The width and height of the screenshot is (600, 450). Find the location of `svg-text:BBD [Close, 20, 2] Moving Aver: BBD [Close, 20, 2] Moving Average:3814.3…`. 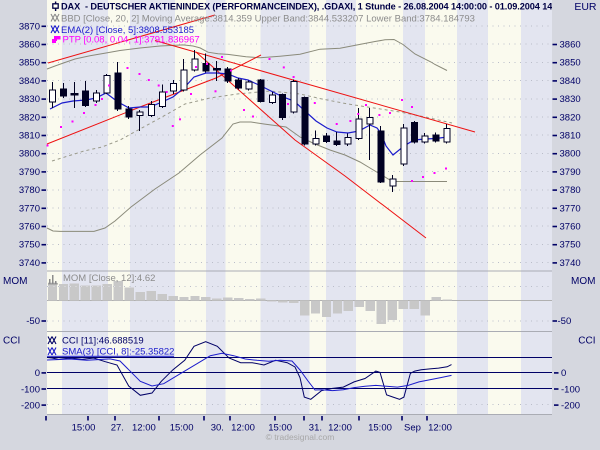

svg-text:BBD [Close, 20, 2] Moving Aver: BBD [Close, 20, 2] Moving Average:3814.3… is located at coordinates (268, 19).